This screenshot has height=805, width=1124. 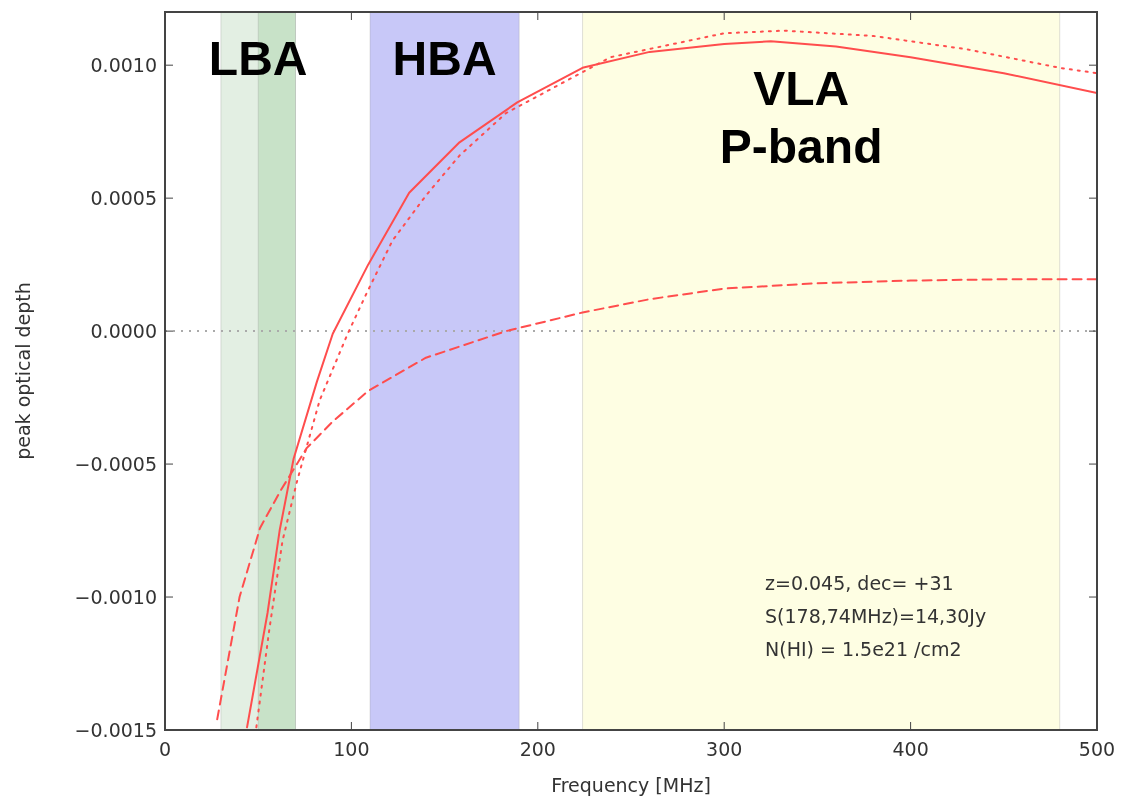 I want to click on band-label: VLA P-band, so click(x=801, y=117).